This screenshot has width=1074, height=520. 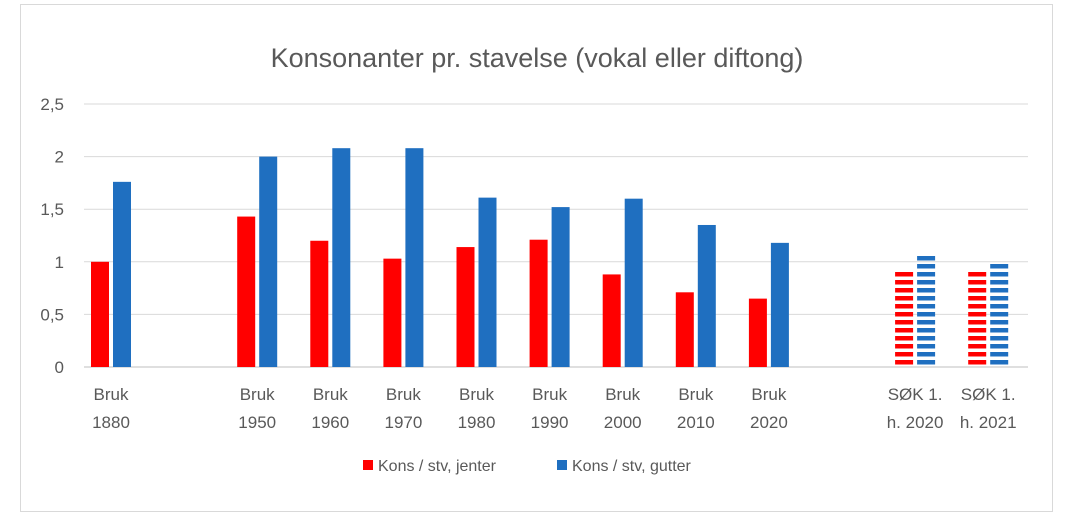 What do you see at coordinates (59, 262) in the screenshot?
I see `y-tick-label: 1` at bounding box center [59, 262].